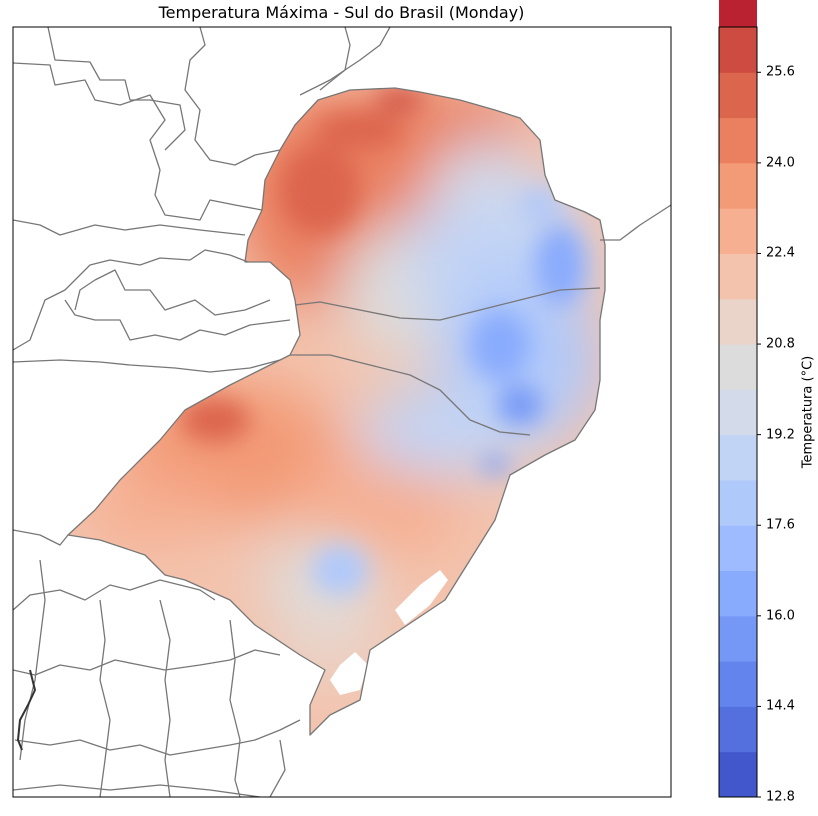 The image size is (818, 816). I want to click on colorbar-tick-label: 12.8, so click(780, 797).